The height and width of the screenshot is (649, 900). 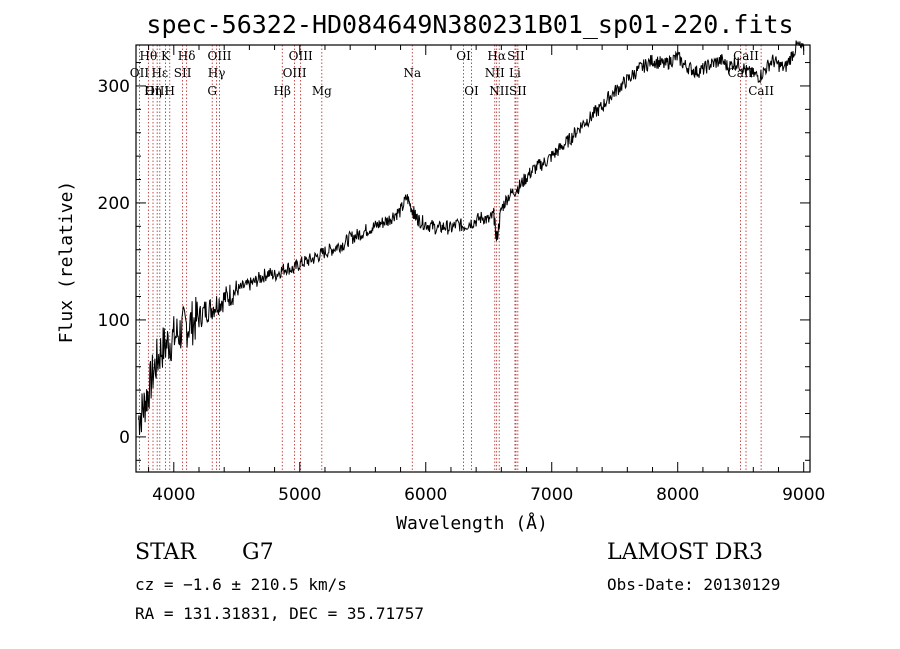 I want to click on spectral-line-label: K, so click(x=166, y=56).